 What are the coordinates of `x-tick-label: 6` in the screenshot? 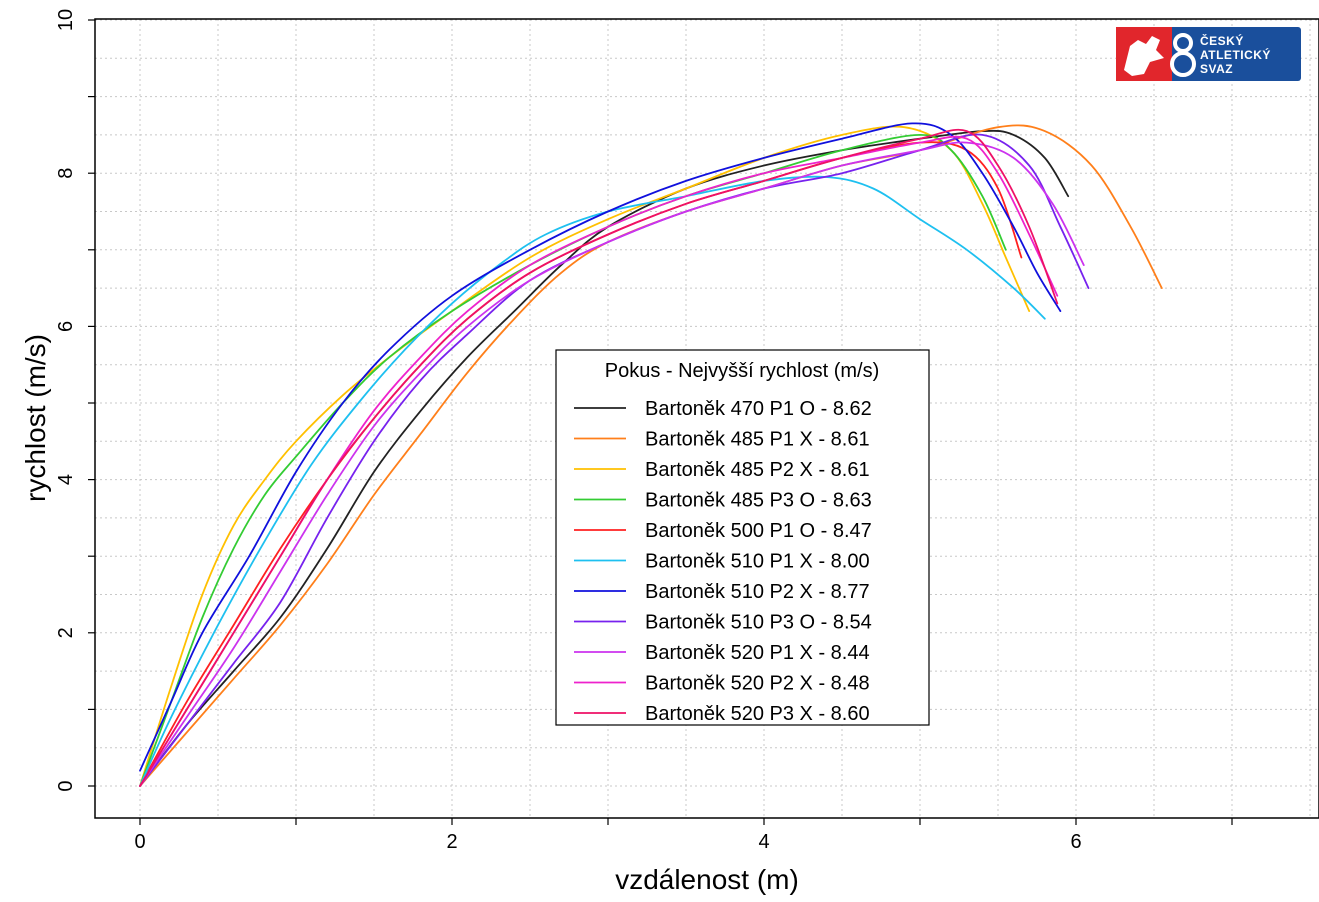 It's located at (1075, 842).